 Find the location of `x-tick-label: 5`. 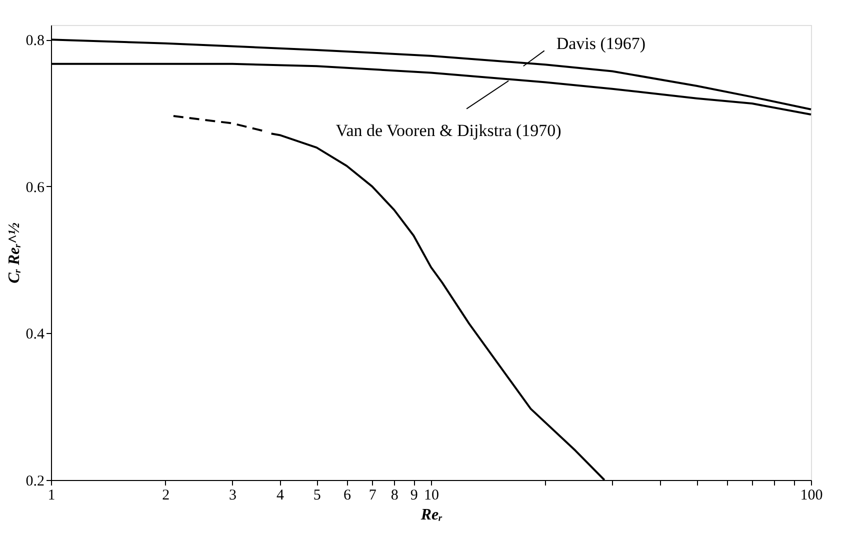

x-tick-label: 5 is located at coordinates (317, 496).